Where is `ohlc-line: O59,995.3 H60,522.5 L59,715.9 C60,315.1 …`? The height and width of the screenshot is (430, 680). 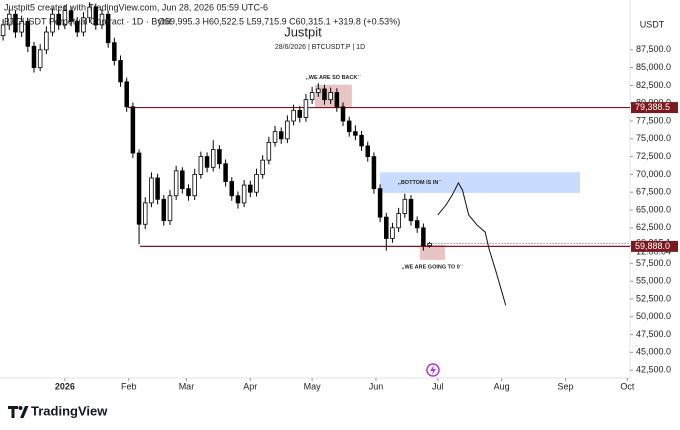
ohlc-line: O59,995.3 H60,522.5 L59,715.9 C60,315.1 … is located at coordinates (279, 21).